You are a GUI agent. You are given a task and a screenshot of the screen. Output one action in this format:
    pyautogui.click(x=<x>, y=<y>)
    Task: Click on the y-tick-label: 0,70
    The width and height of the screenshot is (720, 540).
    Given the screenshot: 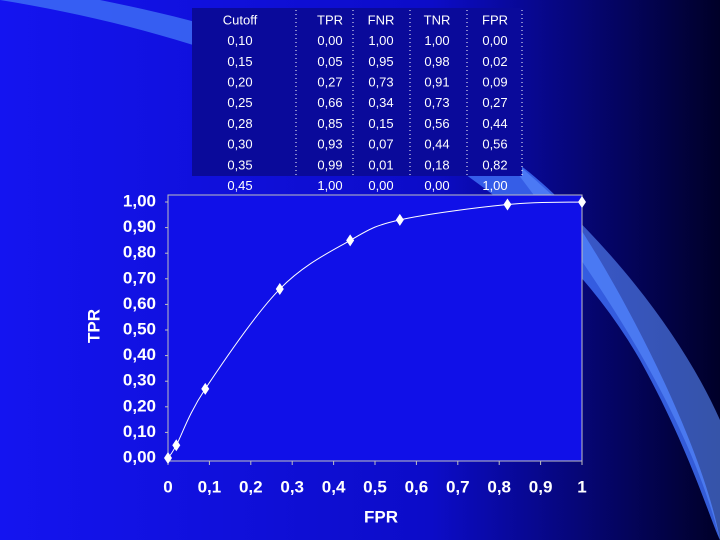 What is the action you would take?
    pyautogui.click(x=139, y=277)
    